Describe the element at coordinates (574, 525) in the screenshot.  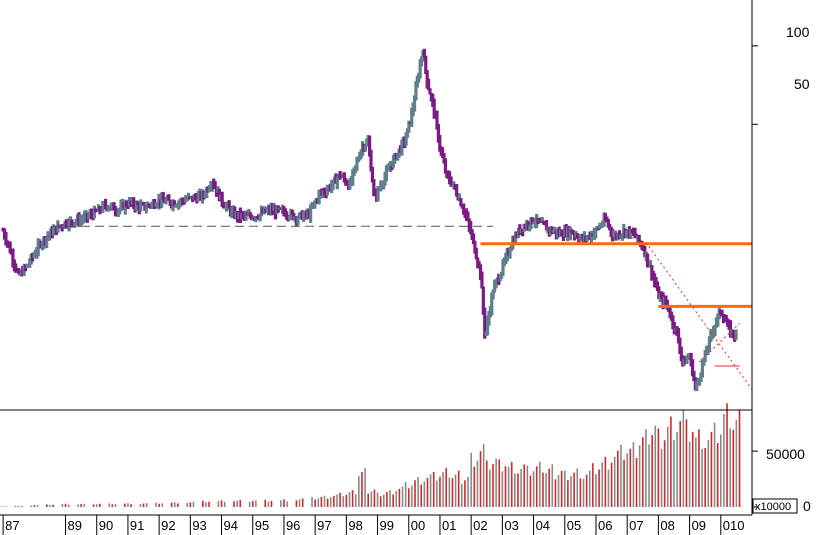
I see `x-tick-label: 05` at that location.